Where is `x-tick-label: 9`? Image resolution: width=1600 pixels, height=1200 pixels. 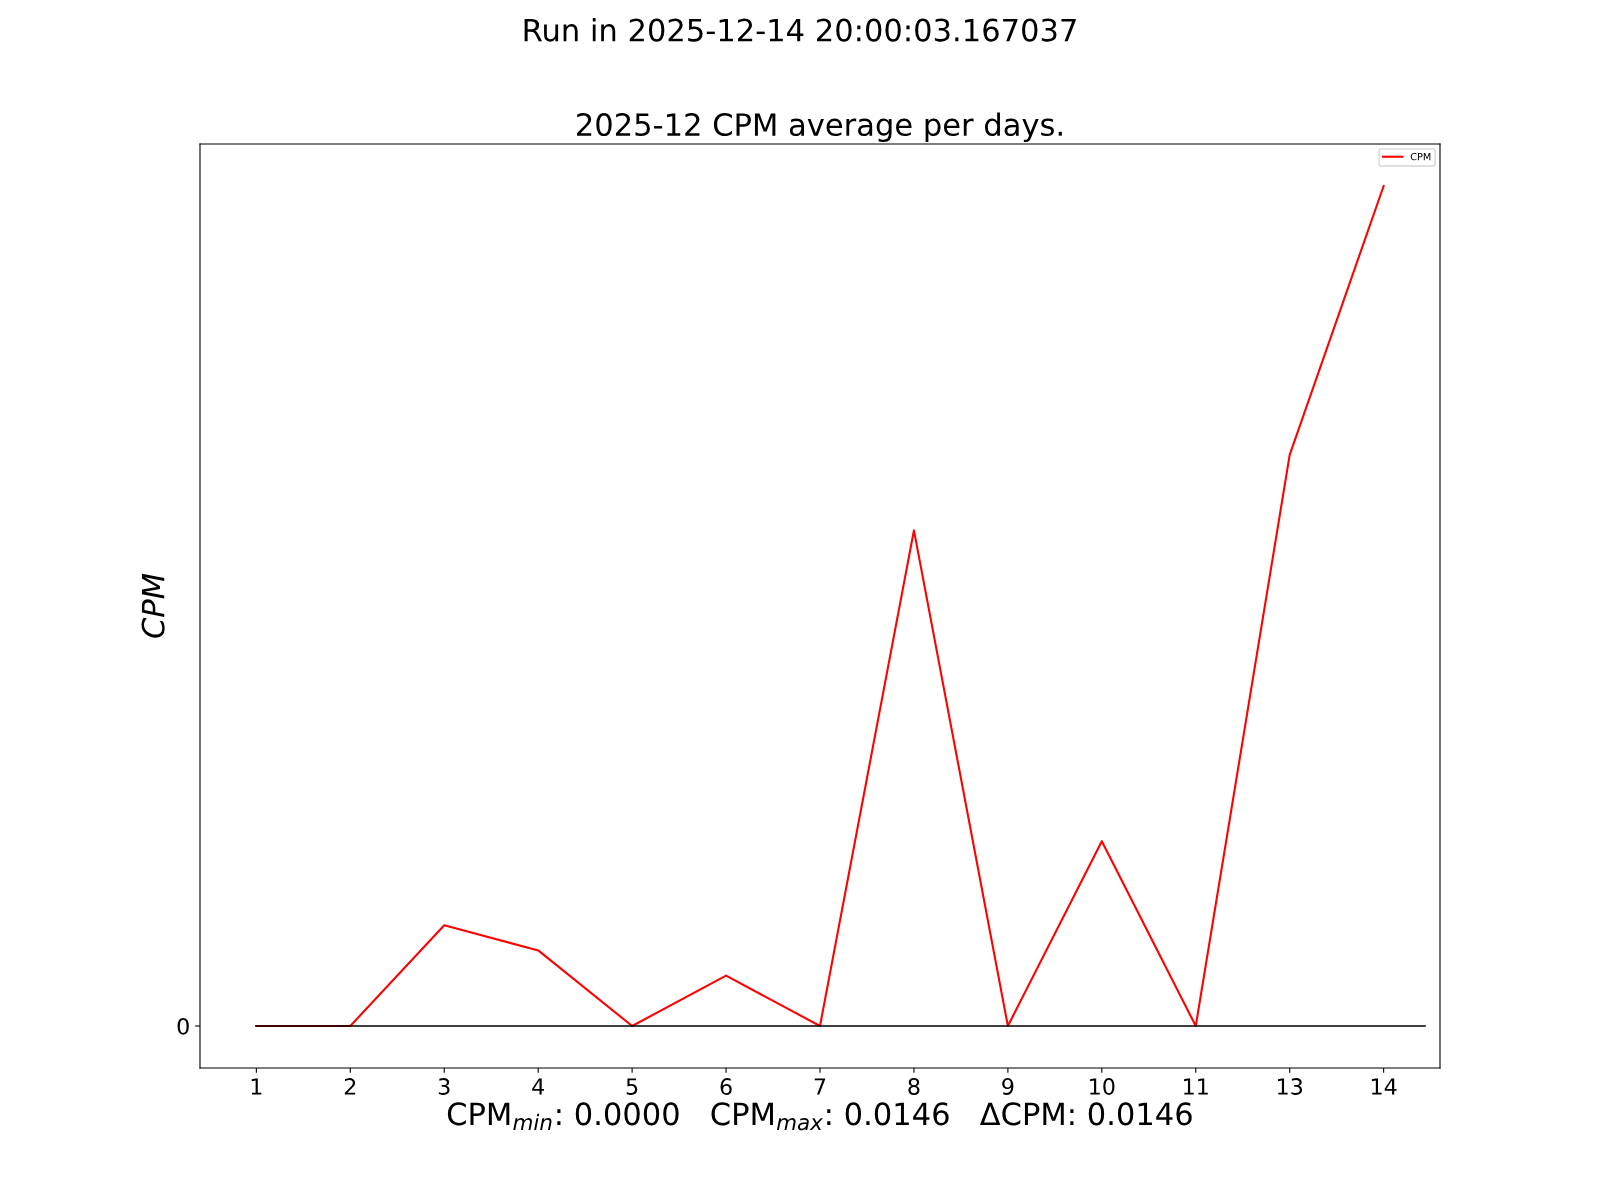 x-tick-label: 9 is located at coordinates (1008, 1086).